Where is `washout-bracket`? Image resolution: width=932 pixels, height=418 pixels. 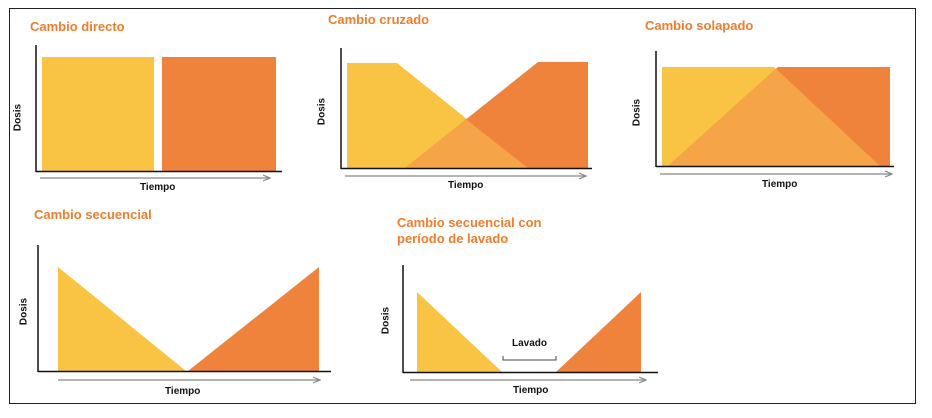 washout-bracket is located at coordinates (529, 358).